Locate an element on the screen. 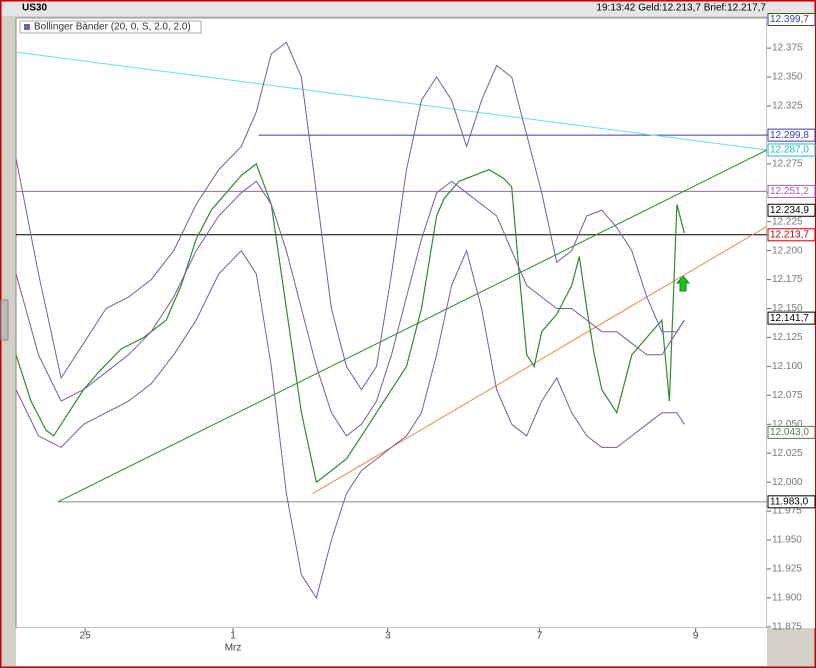  y-tick-label: 11.925 is located at coordinates (787, 569).